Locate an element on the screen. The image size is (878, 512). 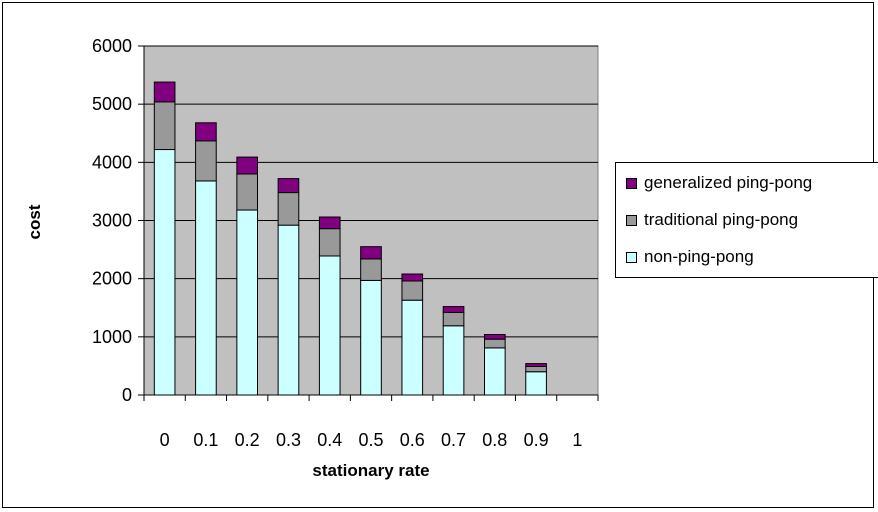
x-tick-label: 0.6 is located at coordinates (412, 440).